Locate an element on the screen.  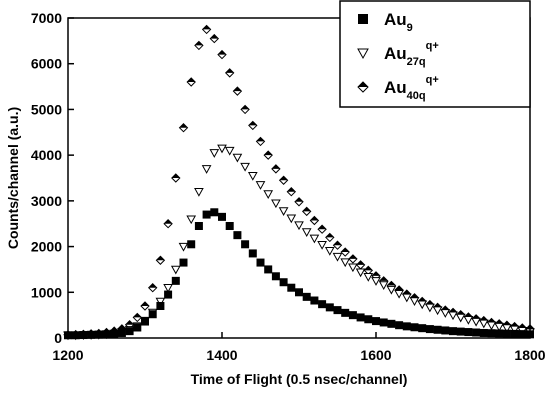
y-axis-title: Counts/channel (a.u.) is located at coordinates (13, 178).